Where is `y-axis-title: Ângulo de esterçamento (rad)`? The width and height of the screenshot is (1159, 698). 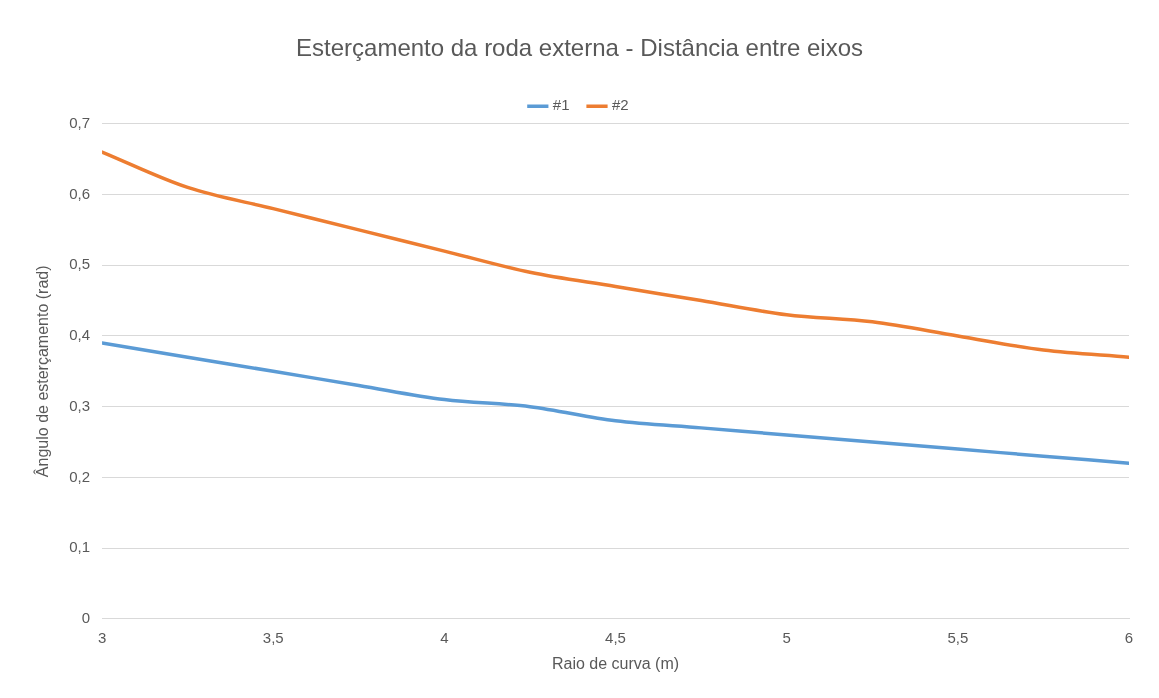 y-axis-title: Ângulo de esterçamento (rad) is located at coordinates (42, 371).